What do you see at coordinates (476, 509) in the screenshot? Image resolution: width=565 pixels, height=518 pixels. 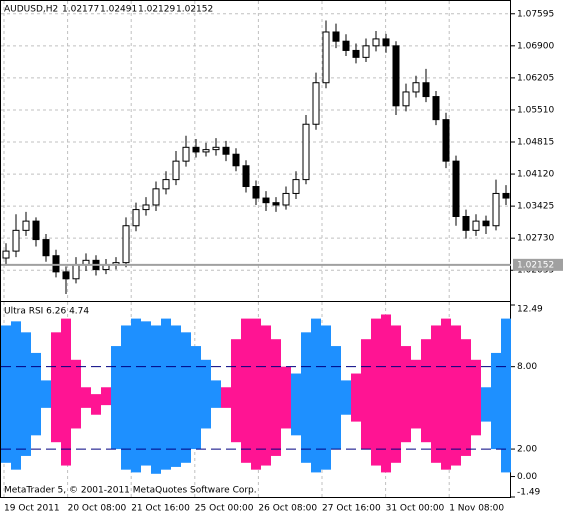 I see `x-tick-label: 1 Nov 08:00` at bounding box center [476, 509].